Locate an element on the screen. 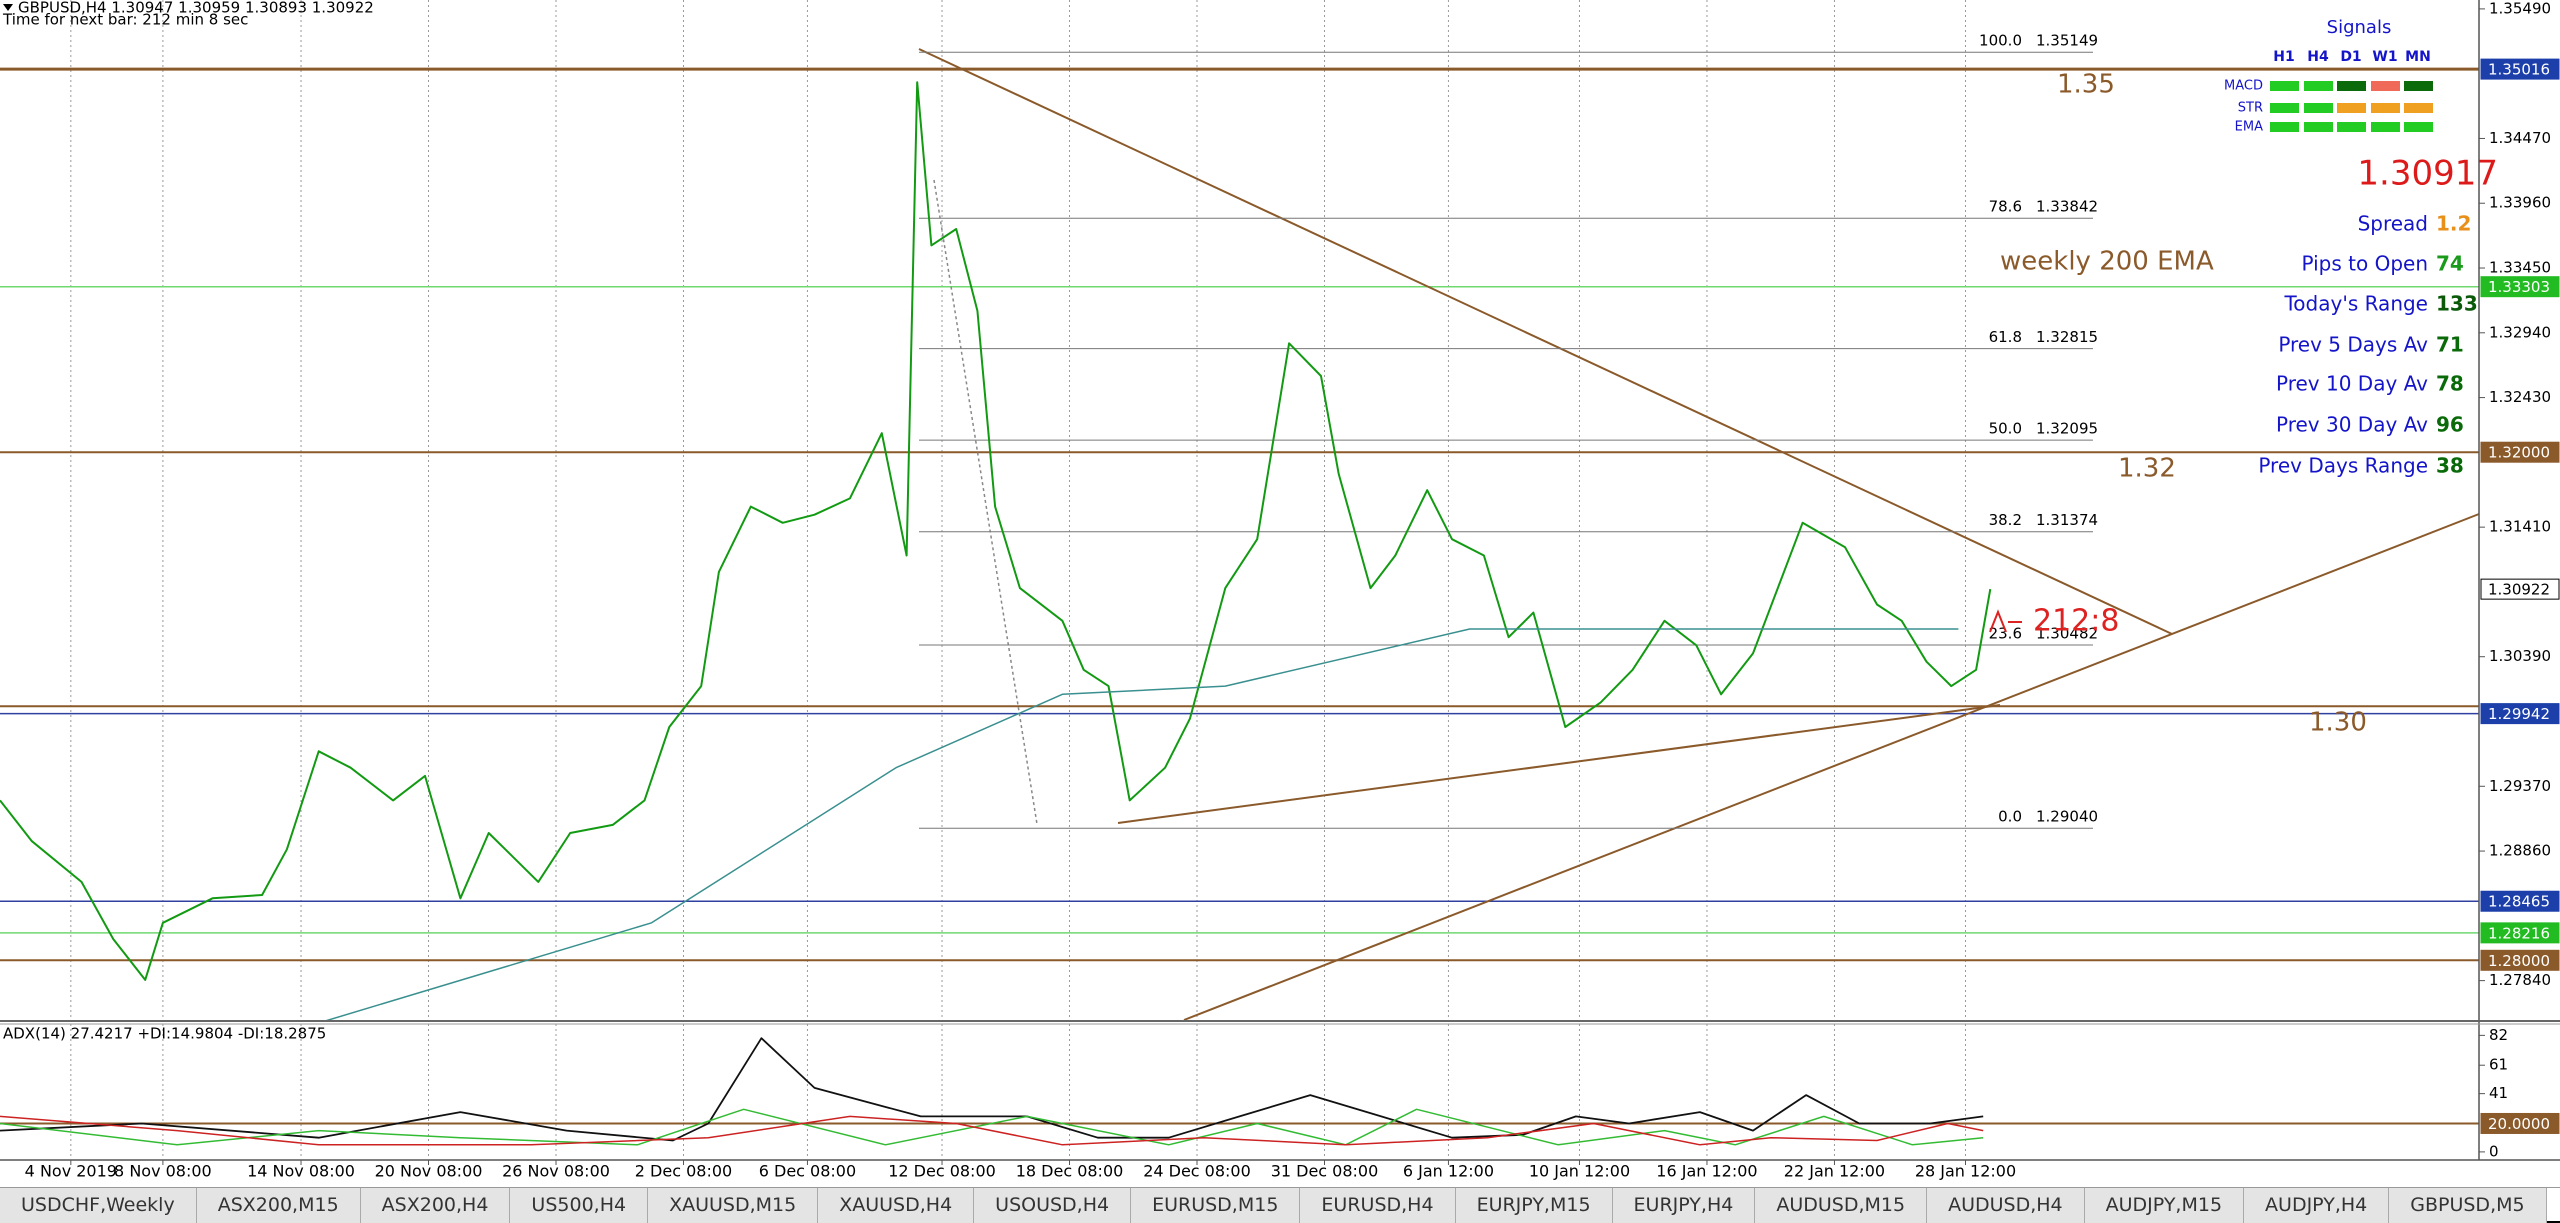 The height and width of the screenshot is (1223, 2560). symbol-tab: EURUSD,M15 is located at coordinates (1216, 1205).